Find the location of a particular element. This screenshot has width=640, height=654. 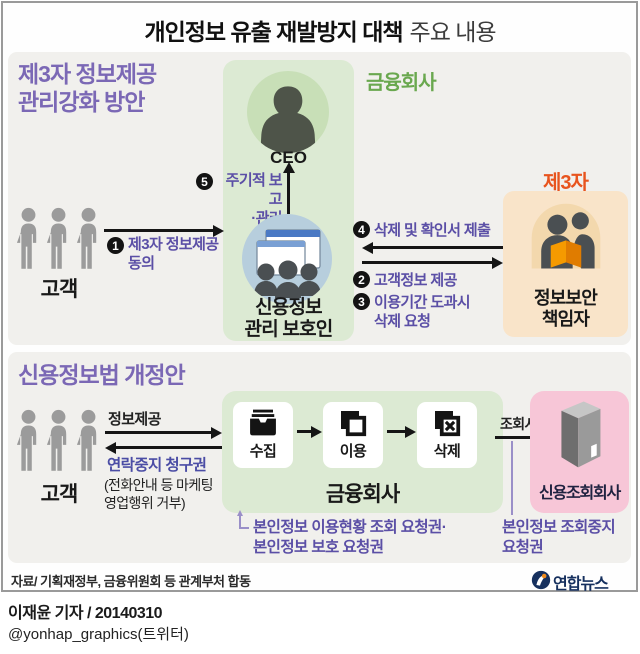

step2-text: 고객정보 제공 is located at coordinates (415, 280).